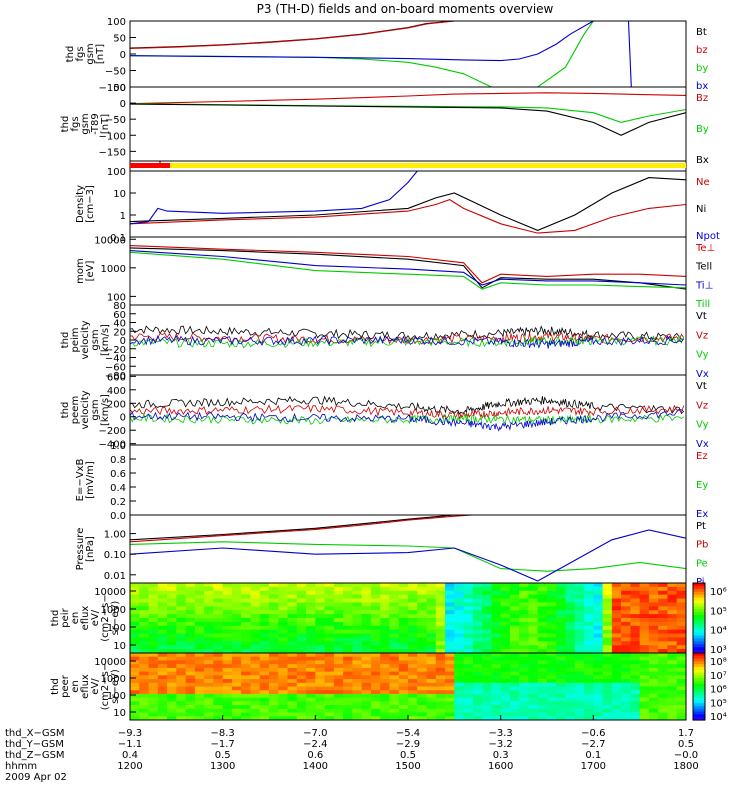  I want to click on y-tick-label: −100, so click(112, 136).